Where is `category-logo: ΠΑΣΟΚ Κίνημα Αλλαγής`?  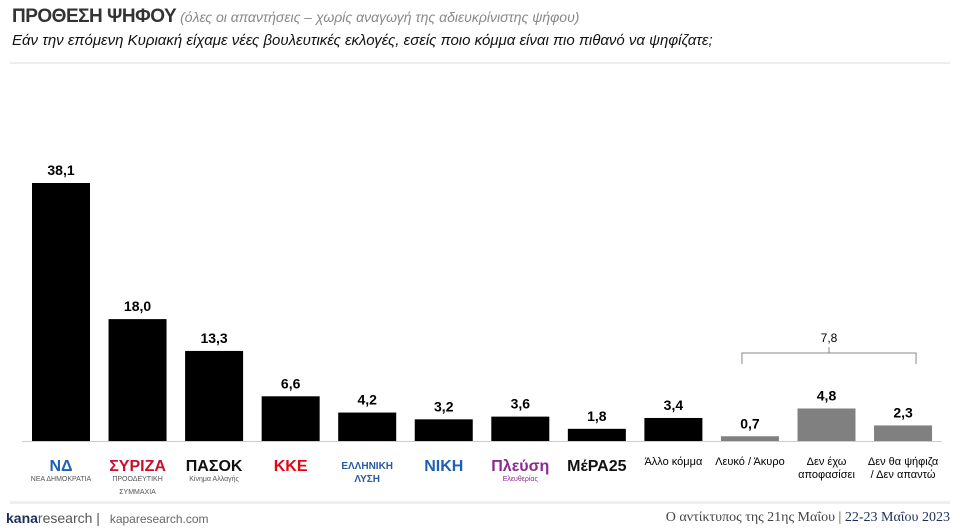 category-logo: ΠΑΣΟΚ Κίνημα Αλλαγής is located at coordinates (214, 471).